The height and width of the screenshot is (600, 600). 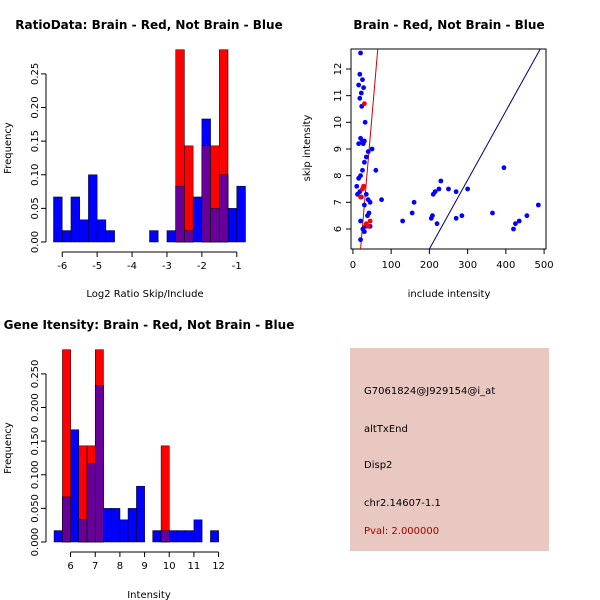 I want to click on scatter-y-tick-label-0: 6, so click(x=338, y=229).